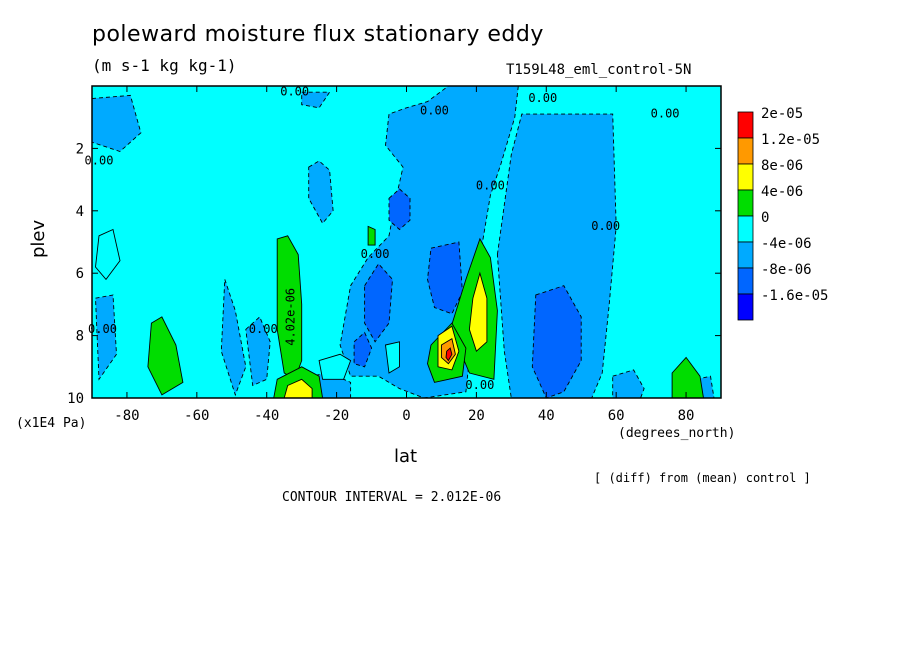  Describe the element at coordinates (782, 114) in the screenshot. I see `colorbar-label: 2e-05` at that location.